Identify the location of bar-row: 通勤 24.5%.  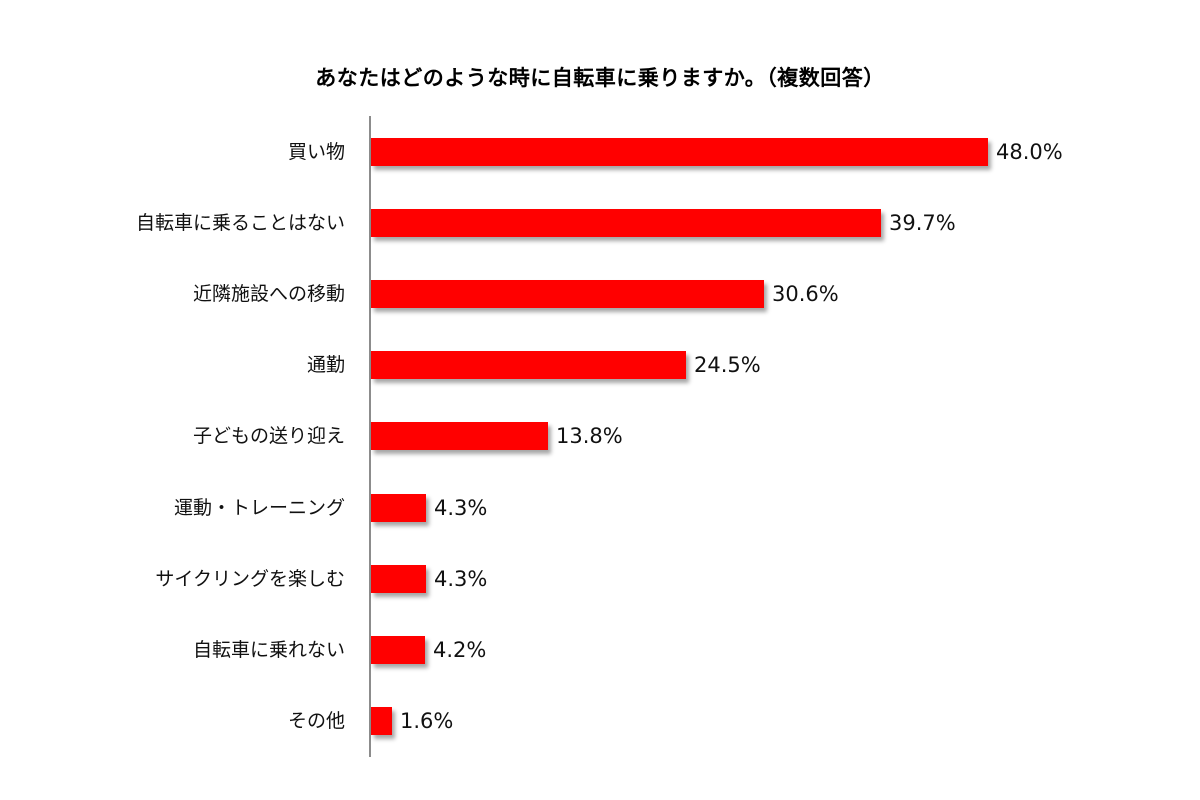
(600, 365).